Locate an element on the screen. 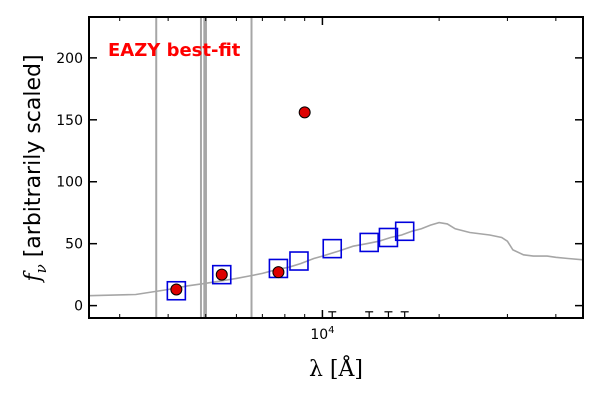 The height and width of the screenshot is (400, 600). x-axis-label: λ [Å] is located at coordinates (336, 368).